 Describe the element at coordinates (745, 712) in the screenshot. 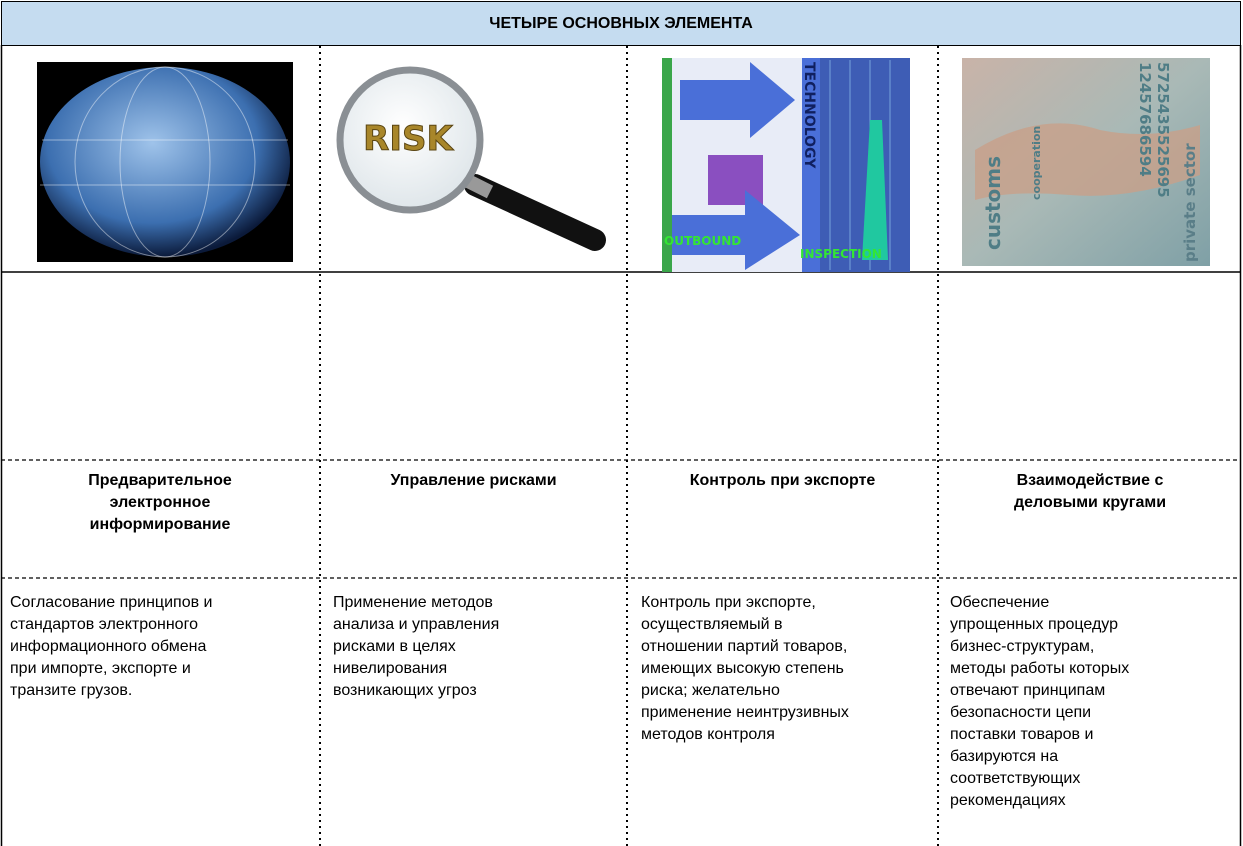

I see `text-line: применение неинтрузивных` at that location.